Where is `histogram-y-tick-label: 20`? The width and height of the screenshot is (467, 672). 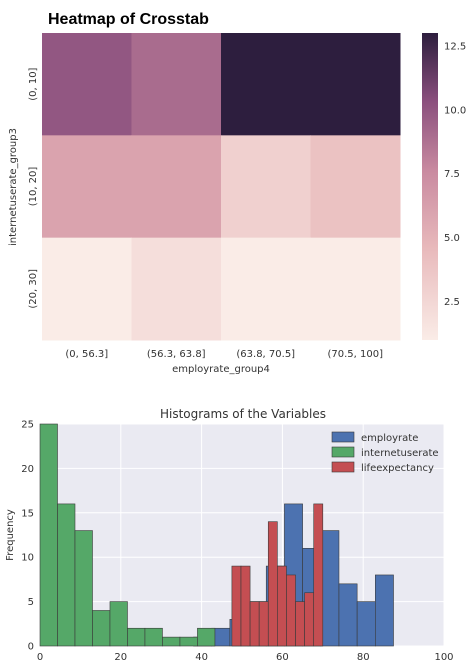 histogram-y-tick-label: 20 is located at coordinates (27, 469).